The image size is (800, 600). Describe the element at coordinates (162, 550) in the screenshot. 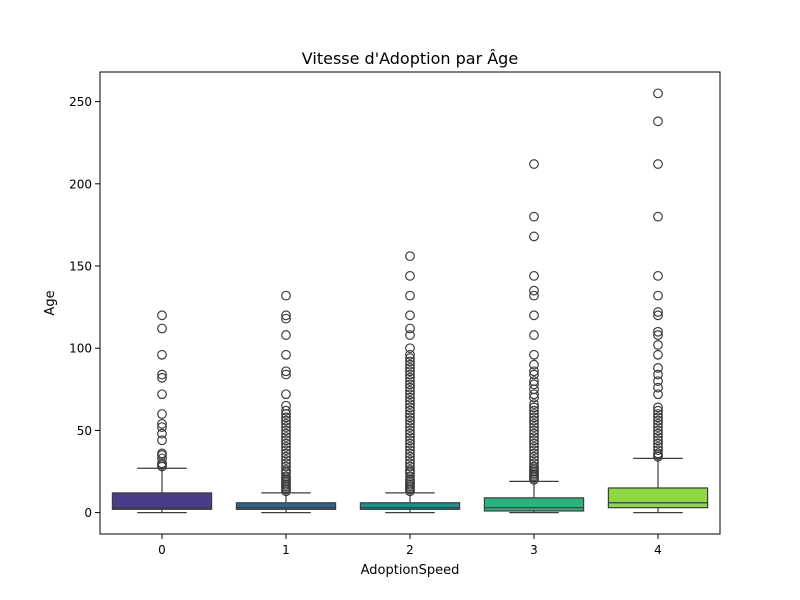

I see `x-tick-label: 0` at that location.